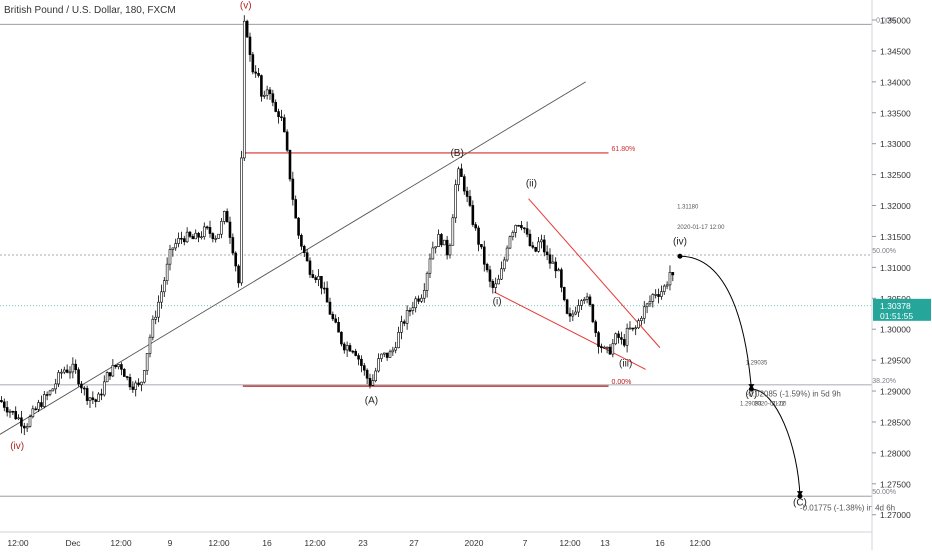 The width and height of the screenshot is (932, 555). Describe the element at coordinates (895, 484) in the screenshot. I see `price-tick-label: 1.27500` at that location.